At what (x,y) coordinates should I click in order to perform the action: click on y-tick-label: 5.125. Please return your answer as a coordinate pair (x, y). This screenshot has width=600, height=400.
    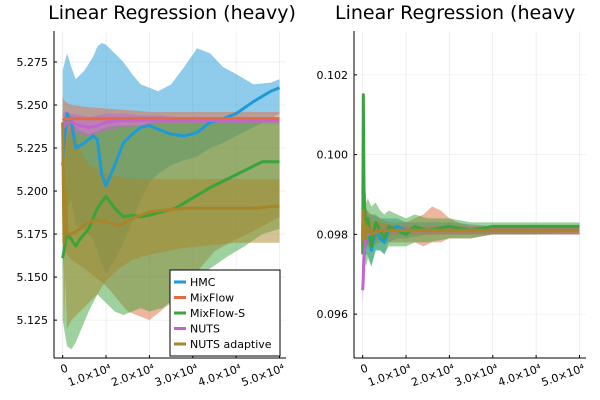
    Looking at the image, I should click on (33, 320).